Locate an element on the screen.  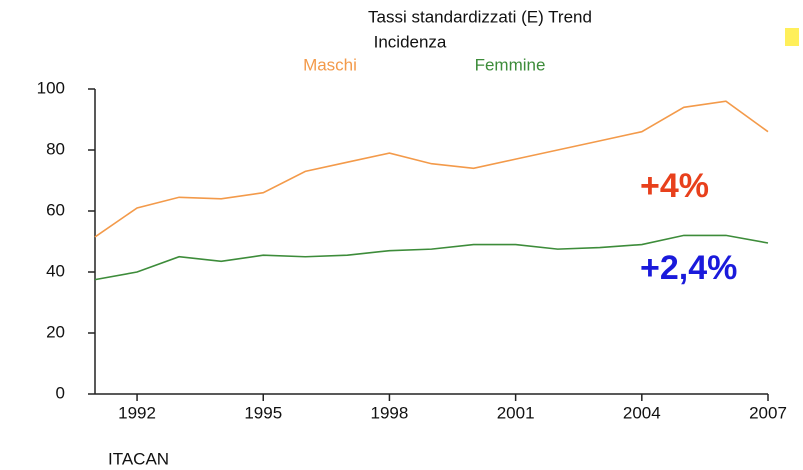
y-tick-label: 40 is located at coordinates (55, 270).